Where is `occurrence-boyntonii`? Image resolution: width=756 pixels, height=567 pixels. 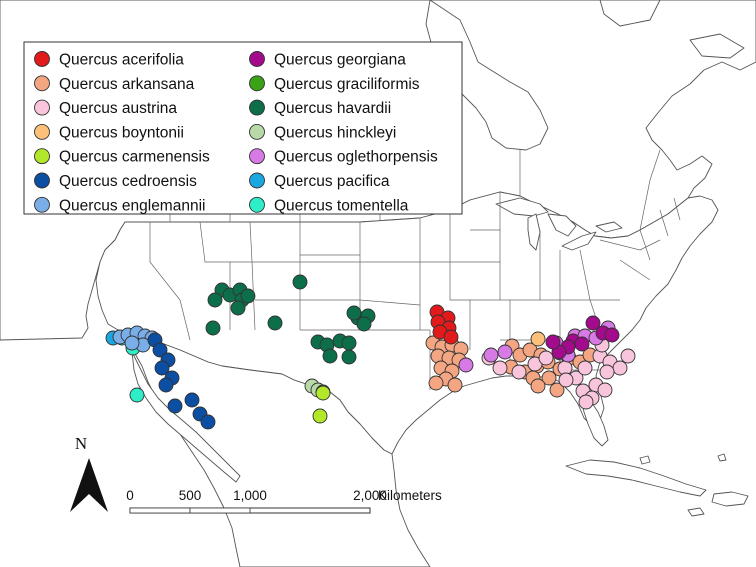 occurrence-boyntonii is located at coordinates (538, 339).